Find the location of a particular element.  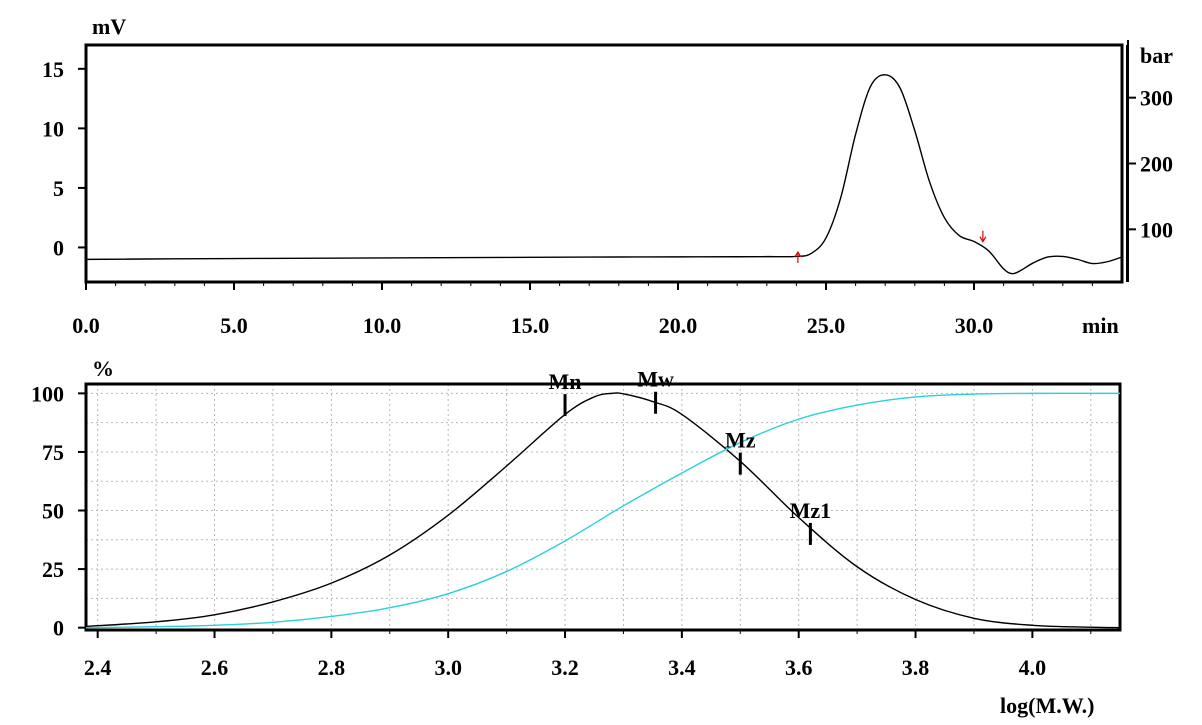

x-tick-label: 10.0 is located at coordinates (382, 325).